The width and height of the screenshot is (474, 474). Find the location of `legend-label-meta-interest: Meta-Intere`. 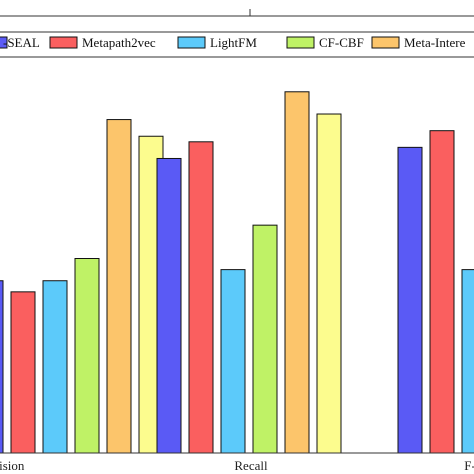

legend-label-meta-interest: Meta-Intere is located at coordinates (435, 42).